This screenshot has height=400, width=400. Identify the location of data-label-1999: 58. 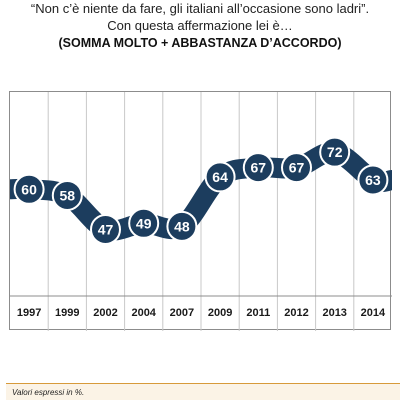
(68, 195).